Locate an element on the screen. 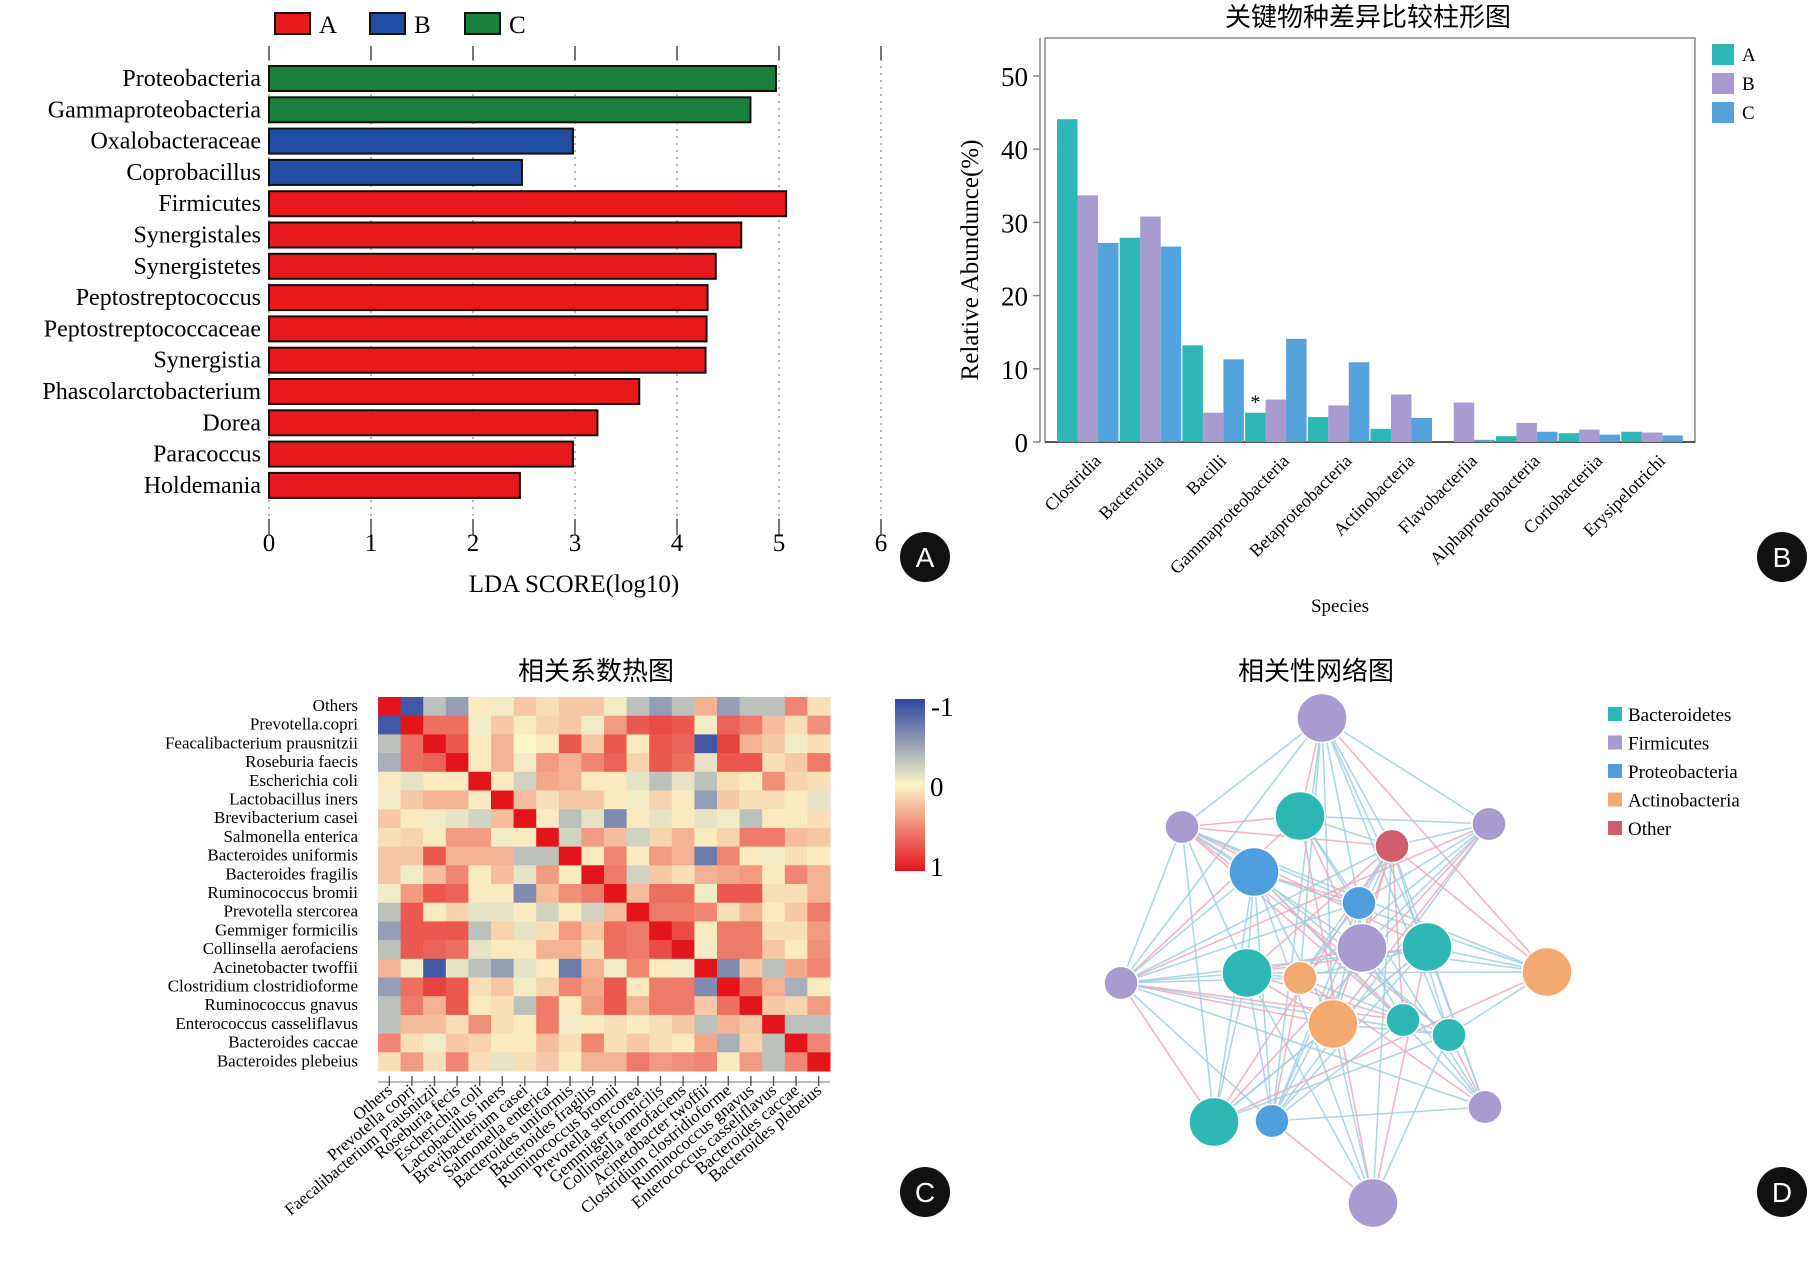 This screenshot has height=1263, width=1810. abundance-legend-label: C is located at coordinates (1748, 113).